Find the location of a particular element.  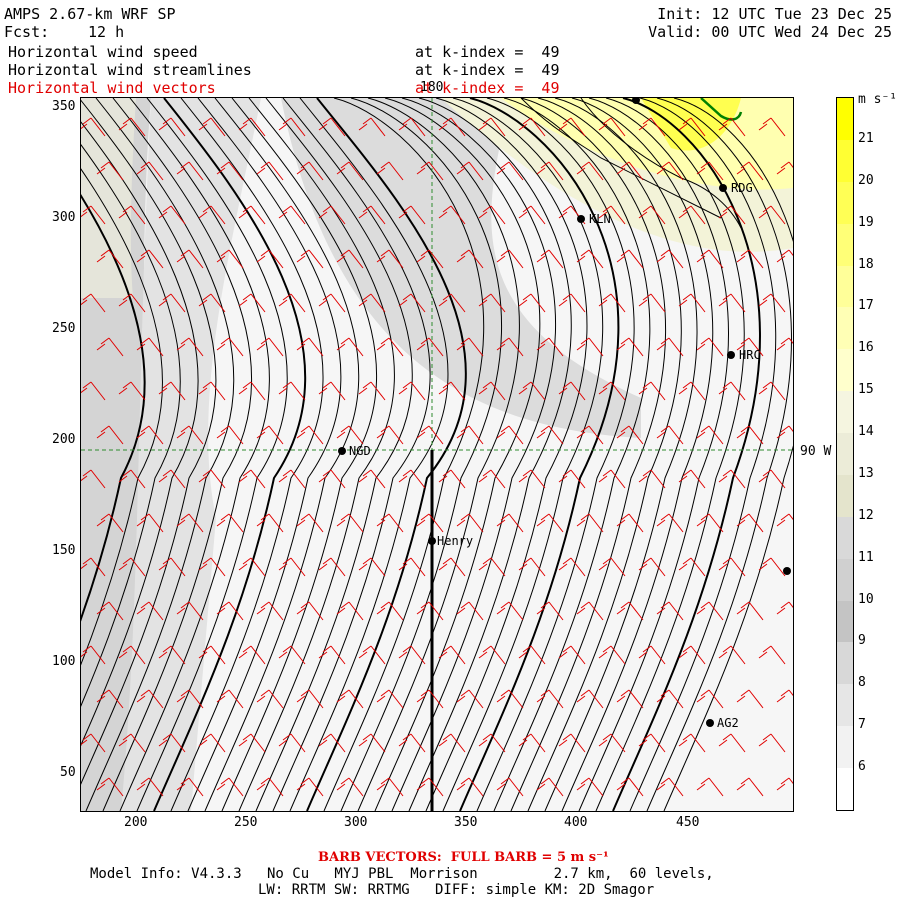

station-marker-top is located at coordinates (636, 101).